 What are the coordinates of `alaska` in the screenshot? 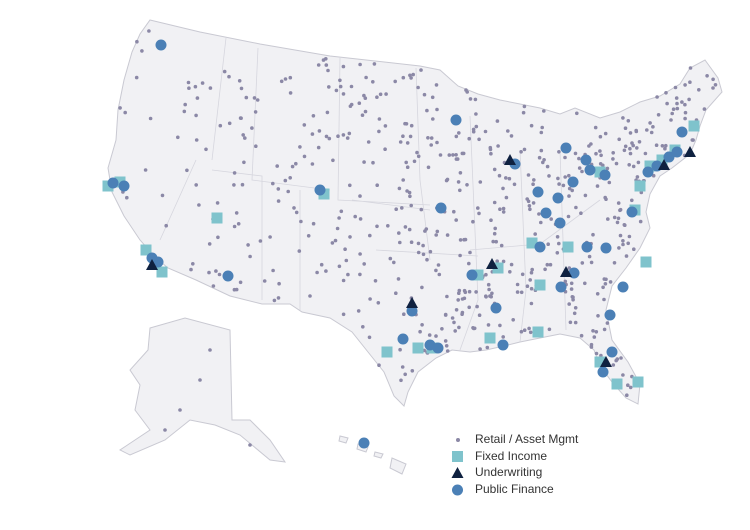 It's located at (203, 390).